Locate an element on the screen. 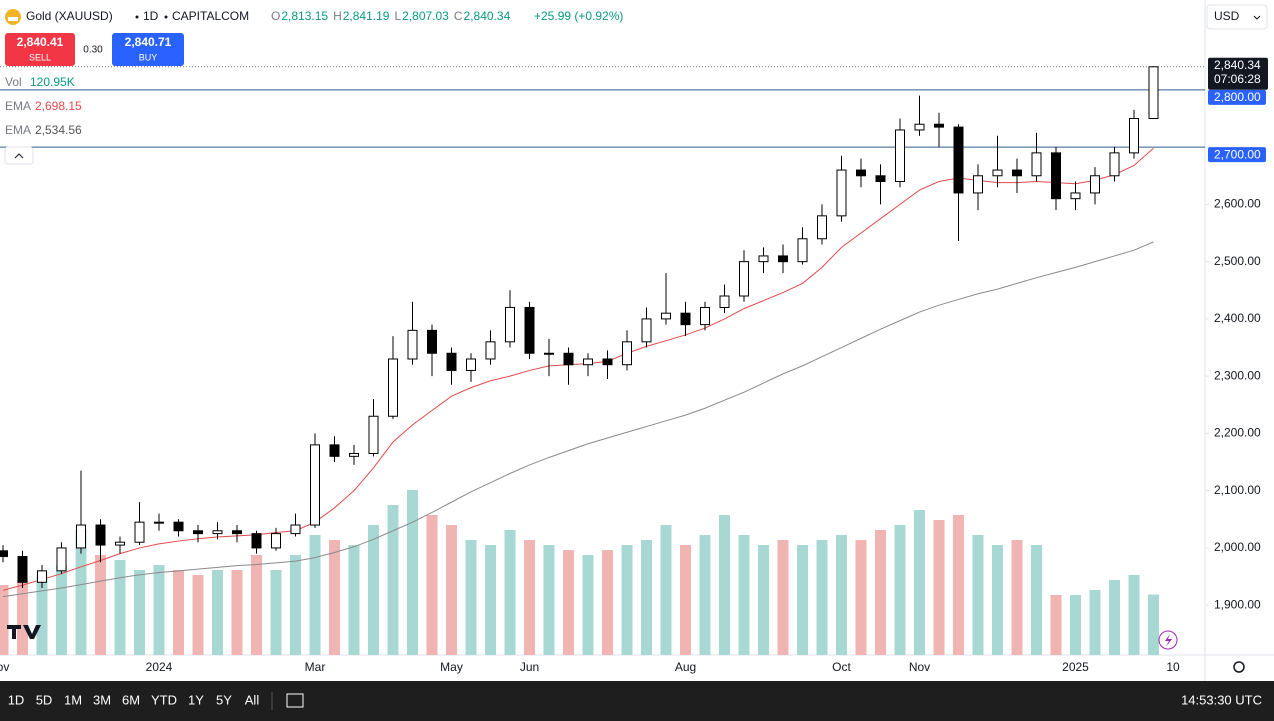 The height and width of the screenshot is (721, 1274). ohlc-value: 2,841.19 is located at coordinates (366, 16).